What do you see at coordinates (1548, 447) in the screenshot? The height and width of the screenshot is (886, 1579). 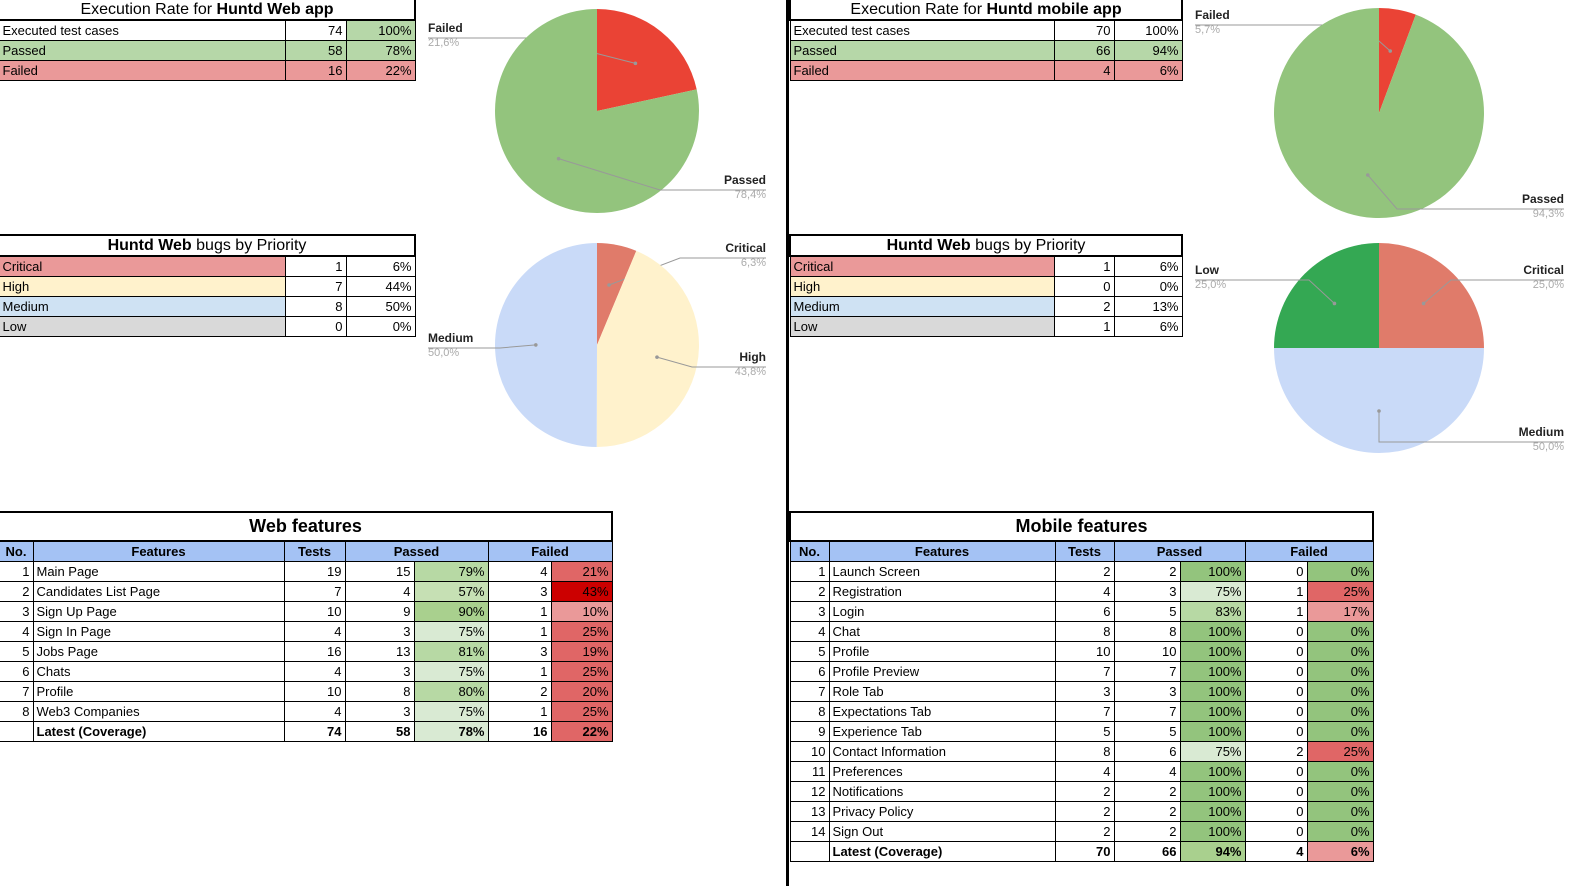 I see `pie-value-label: 50,0%` at bounding box center [1548, 447].